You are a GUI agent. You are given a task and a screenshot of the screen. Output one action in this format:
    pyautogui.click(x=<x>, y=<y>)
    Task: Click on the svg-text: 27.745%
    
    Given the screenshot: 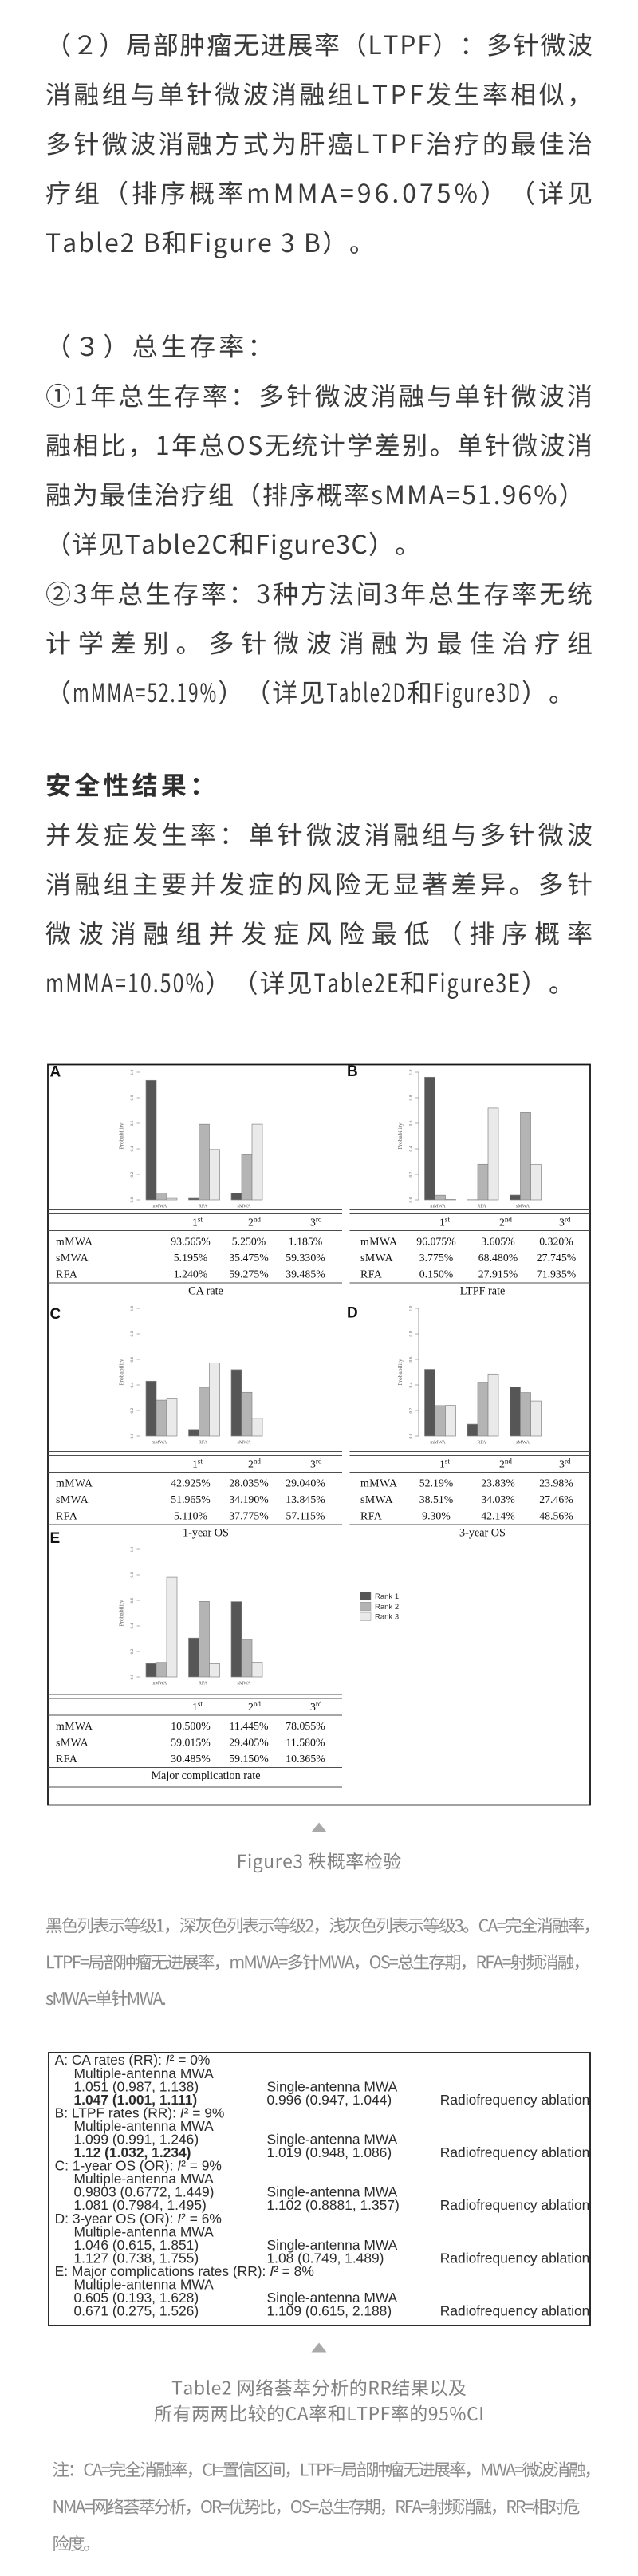 What is the action you would take?
    pyautogui.click(x=557, y=1258)
    